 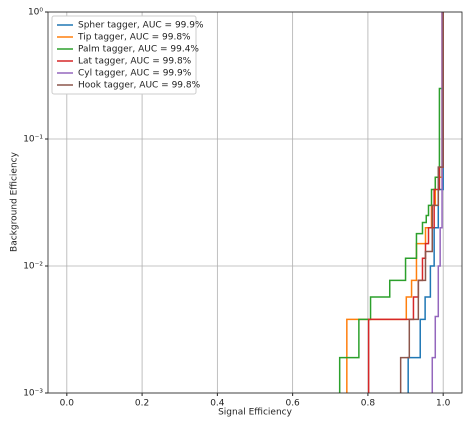 What do you see at coordinates (15, 201) in the screenshot?
I see `y-axis-label: Background Efficiency` at bounding box center [15, 201].